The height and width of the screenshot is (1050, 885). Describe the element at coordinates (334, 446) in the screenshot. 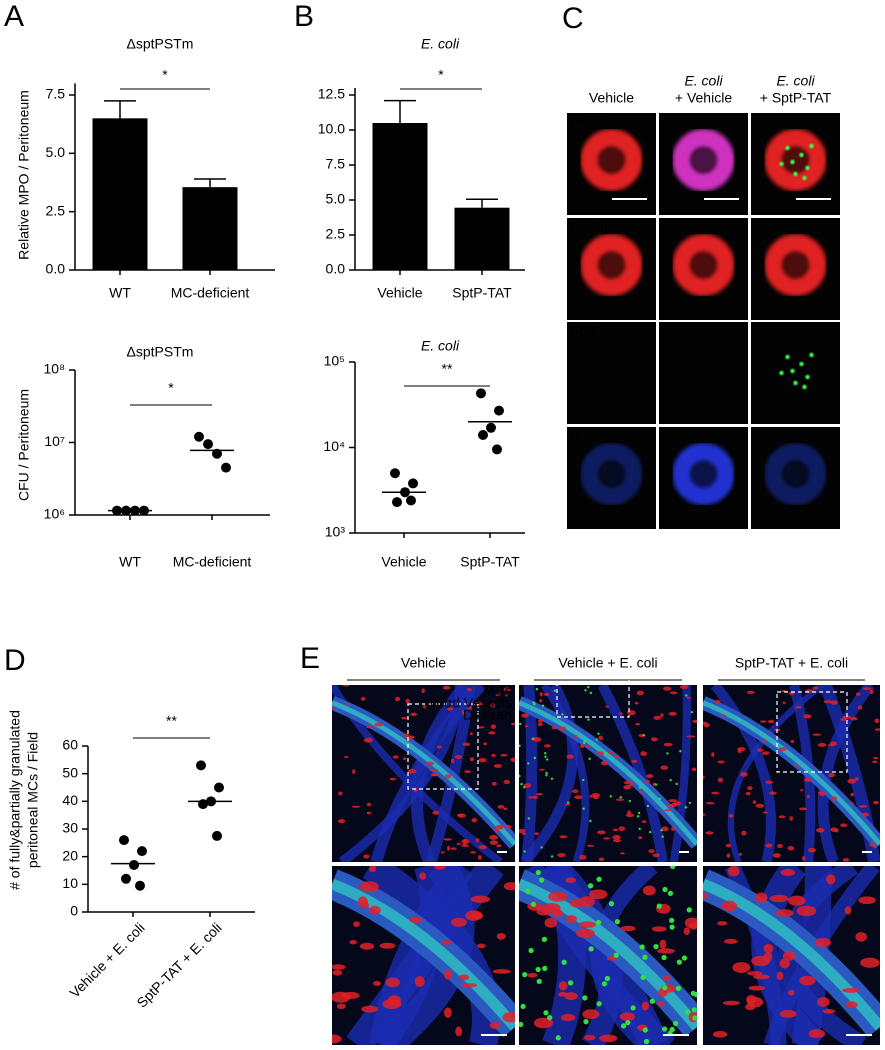

I see `y-tick-label: 10⁴` at that location.